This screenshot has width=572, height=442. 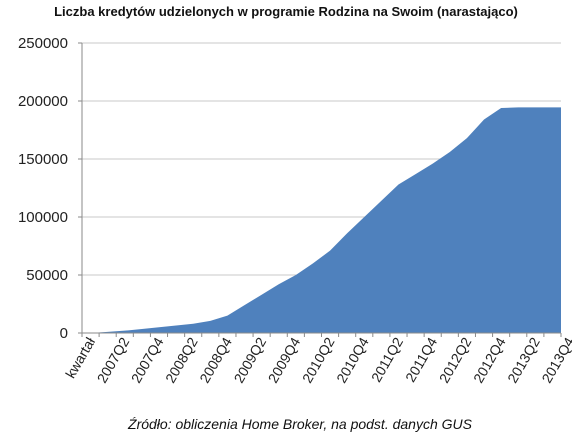 What do you see at coordinates (43, 159) in the screenshot?
I see `y-tick-label: 150000` at bounding box center [43, 159].